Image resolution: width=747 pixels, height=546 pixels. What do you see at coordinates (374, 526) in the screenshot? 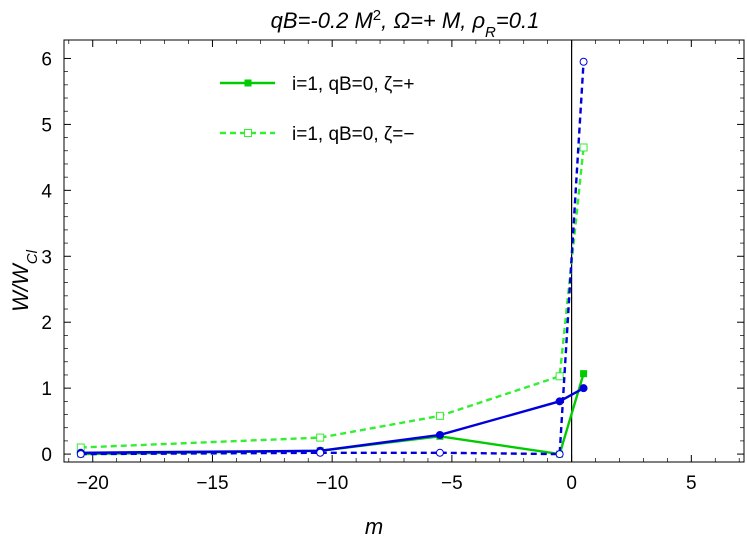
I see `x-axis-title: m` at bounding box center [374, 526].